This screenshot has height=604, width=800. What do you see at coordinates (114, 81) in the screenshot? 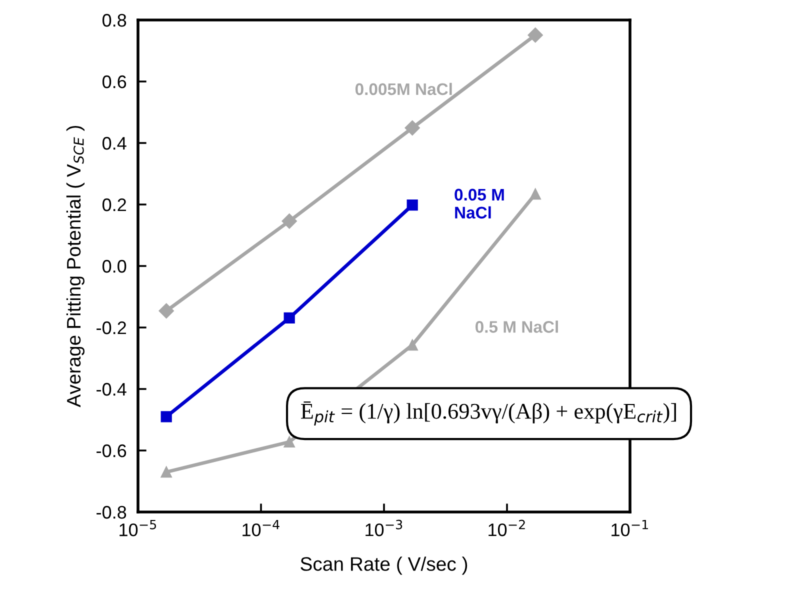
I see `y-tick-label: 0.6` at bounding box center [114, 81].